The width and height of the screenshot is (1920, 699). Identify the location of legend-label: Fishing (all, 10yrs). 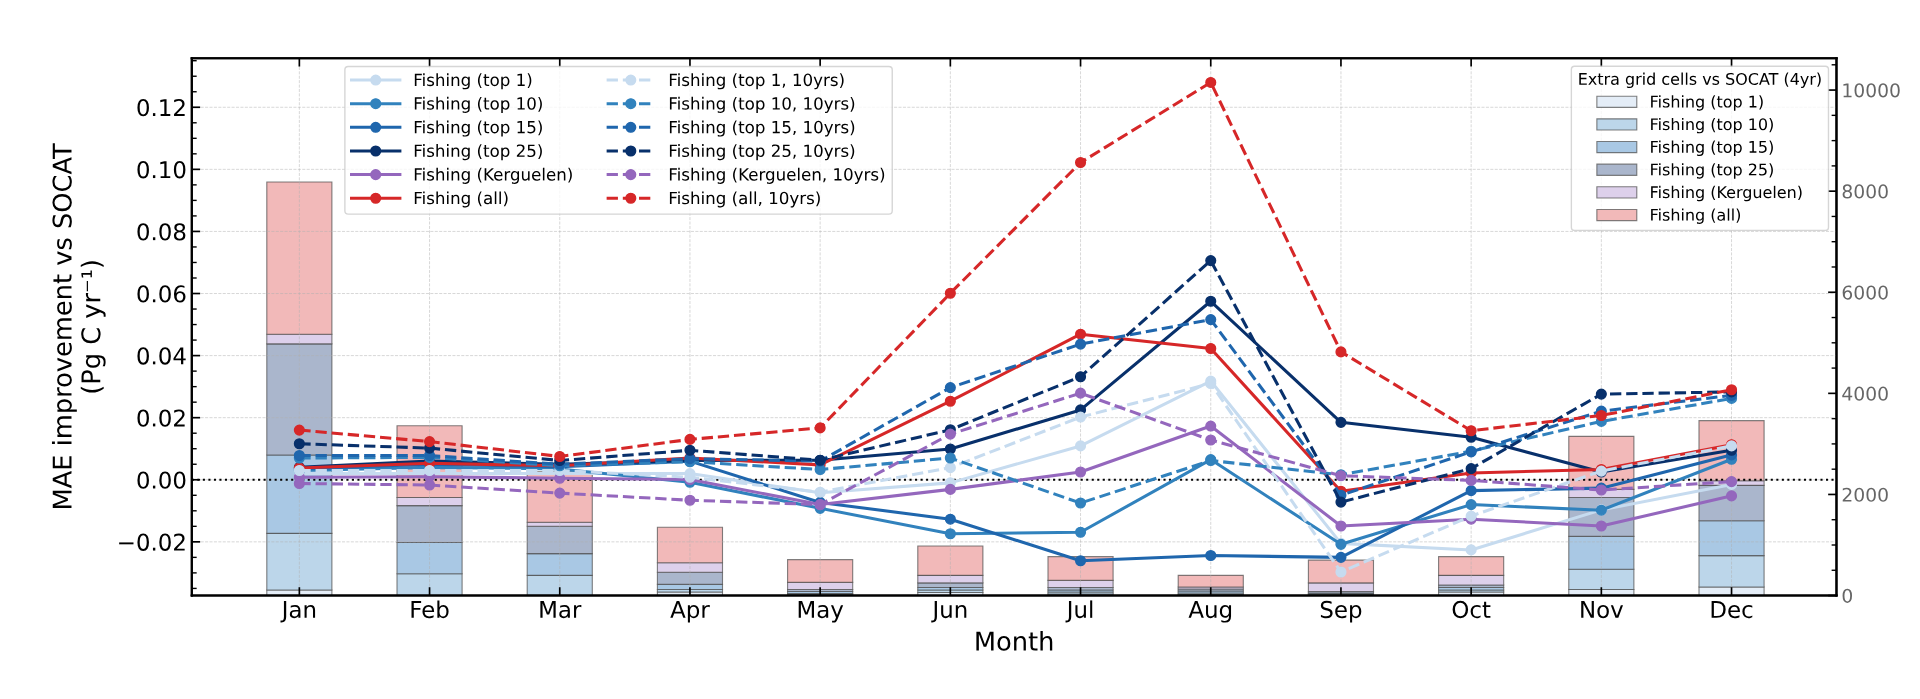
(744, 199).